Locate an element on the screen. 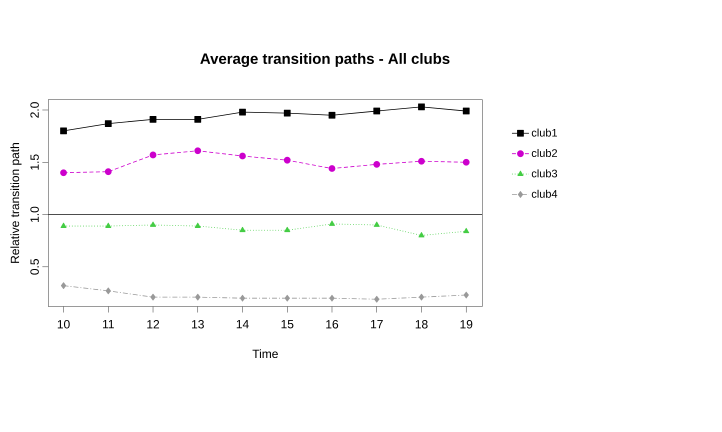  x-tick-label: 14 is located at coordinates (242, 324).